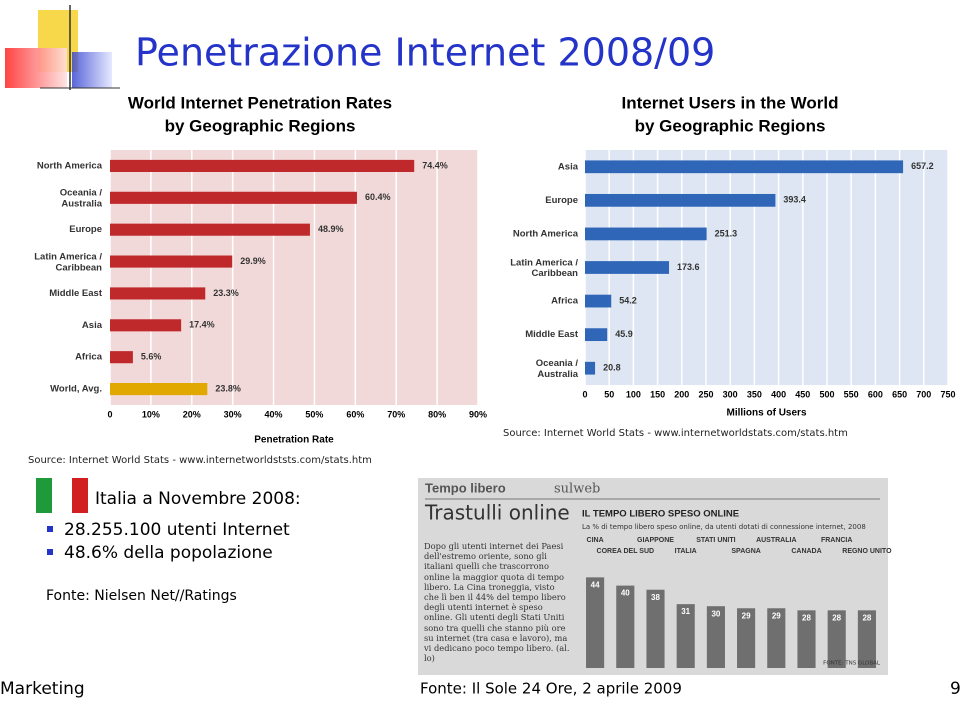  What do you see at coordinates (378, 197) in the screenshot?
I see `value-label: 60.4%` at bounding box center [378, 197].